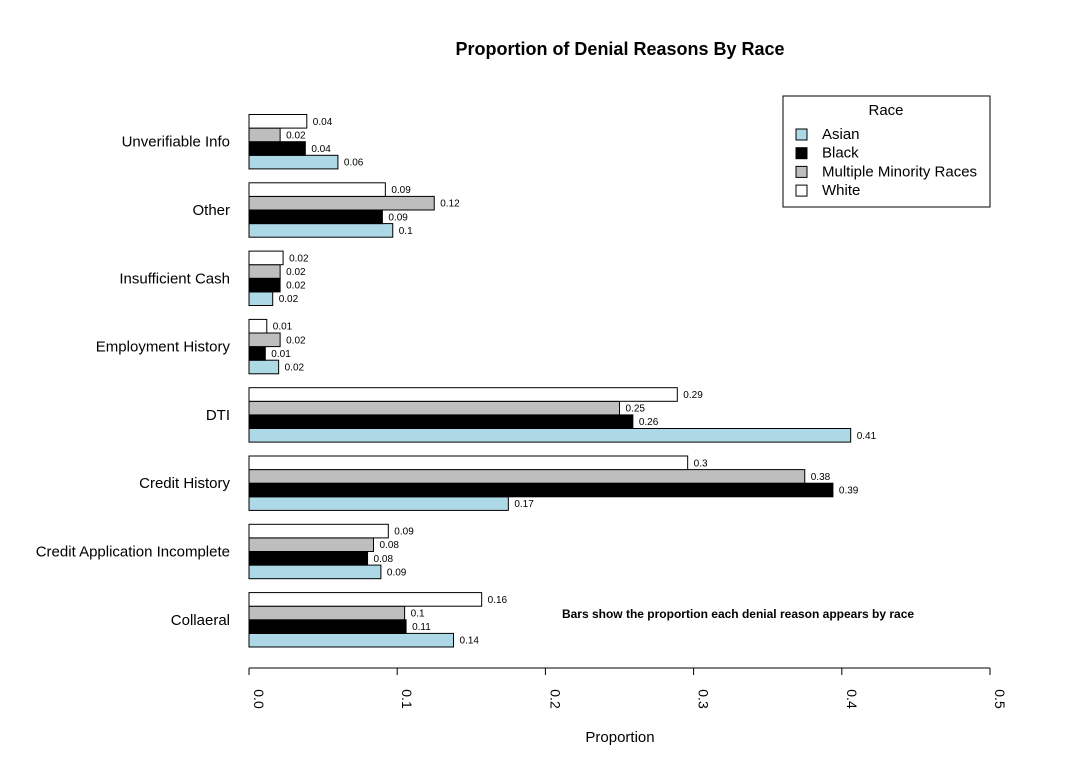 Image resolution: width=1087 pixels, height=765 pixels. What do you see at coordinates (636, 409) in the screenshot?
I see `data-label: 0.25` at bounding box center [636, 409].